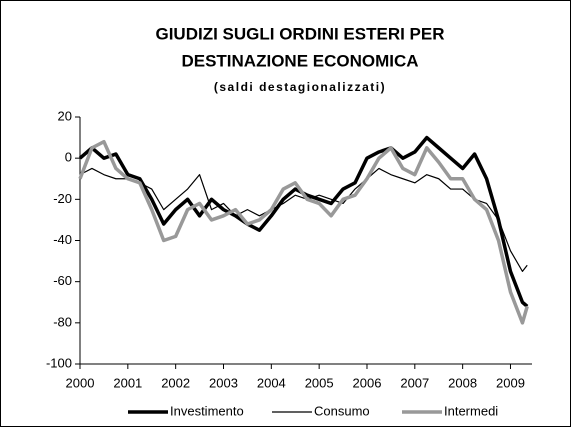  I want to click on y-tick-label: -60, so click(62, 280).